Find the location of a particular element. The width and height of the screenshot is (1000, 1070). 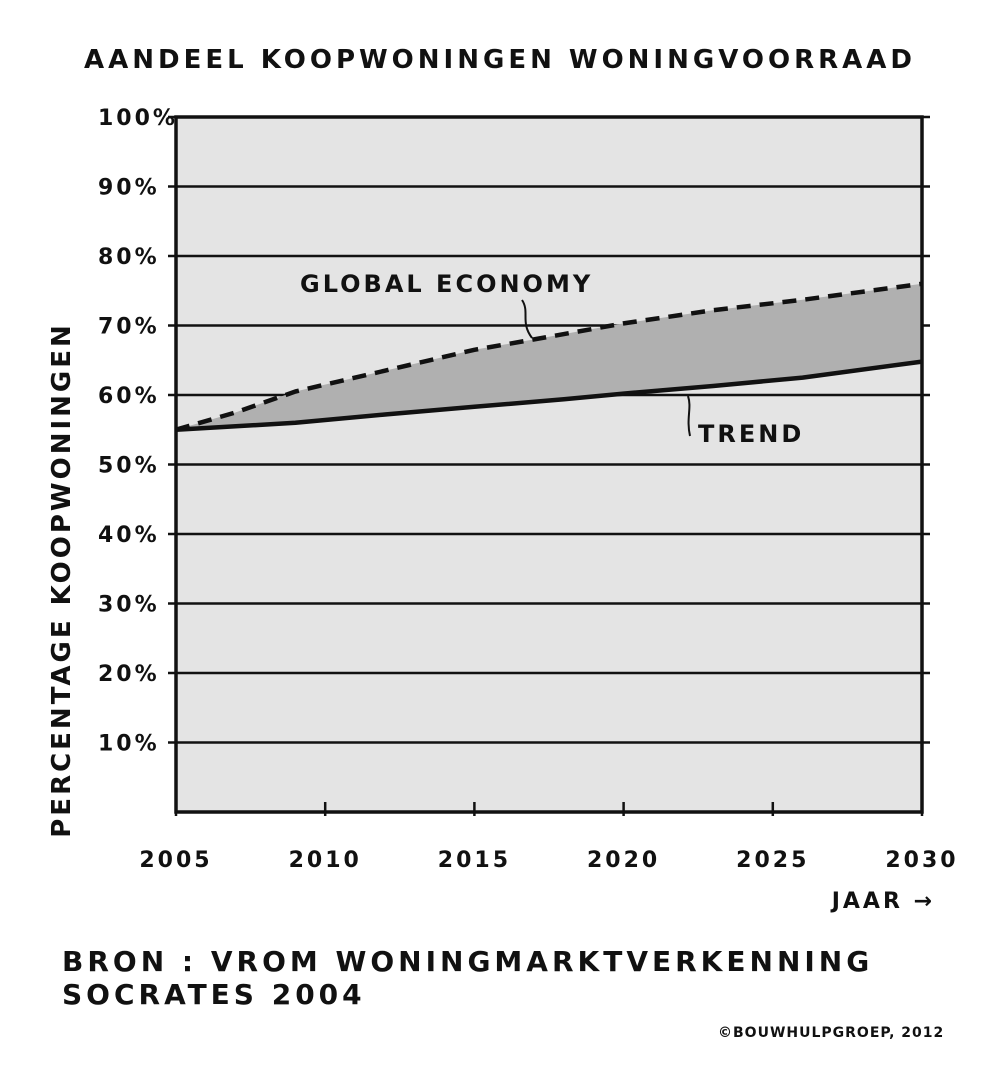

series-label-global-economy: GLOBAL ECONOMY is located at coordinates (446, 284).